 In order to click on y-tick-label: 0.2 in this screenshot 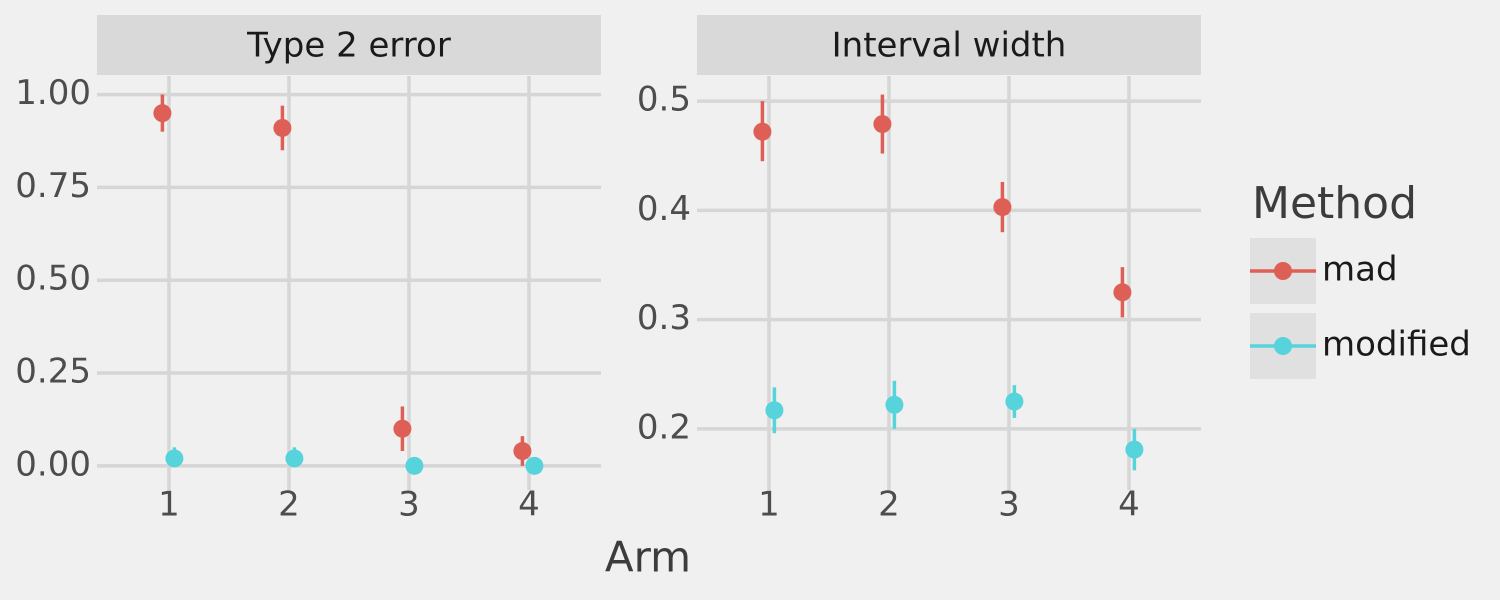, I will do `click(664, 427)`.